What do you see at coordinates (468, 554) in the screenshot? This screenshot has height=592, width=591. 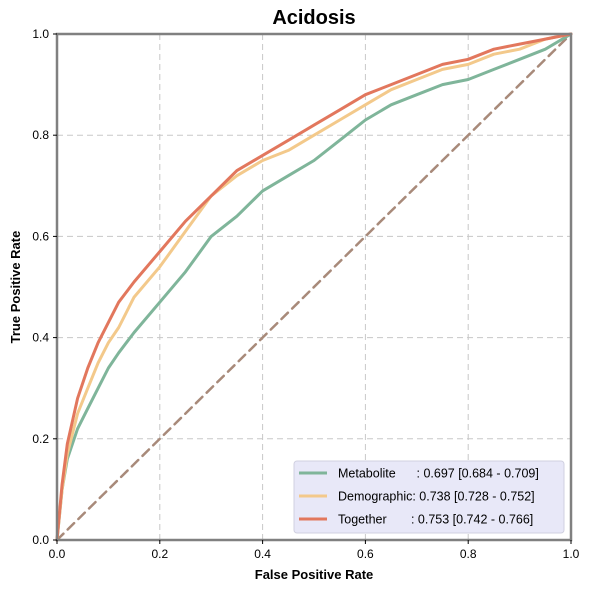 I see `x-tick-label: 0.8` at bounding box center [468, 554].